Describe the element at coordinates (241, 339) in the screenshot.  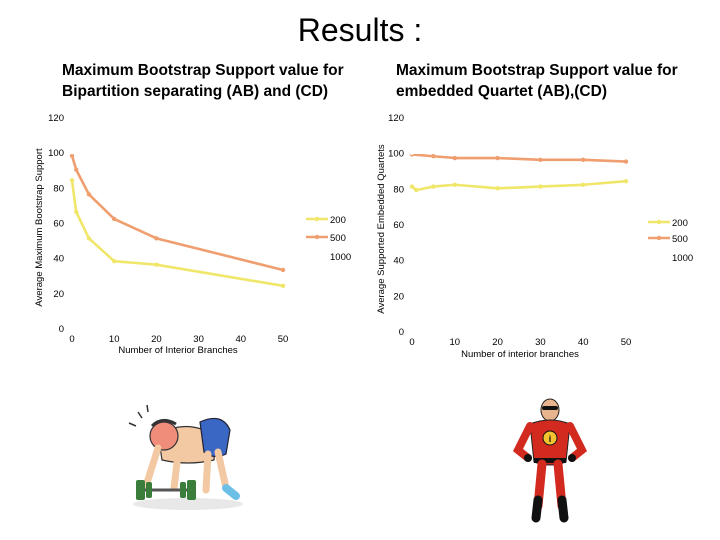
I see `left-x-tick-label: 40` at that location.